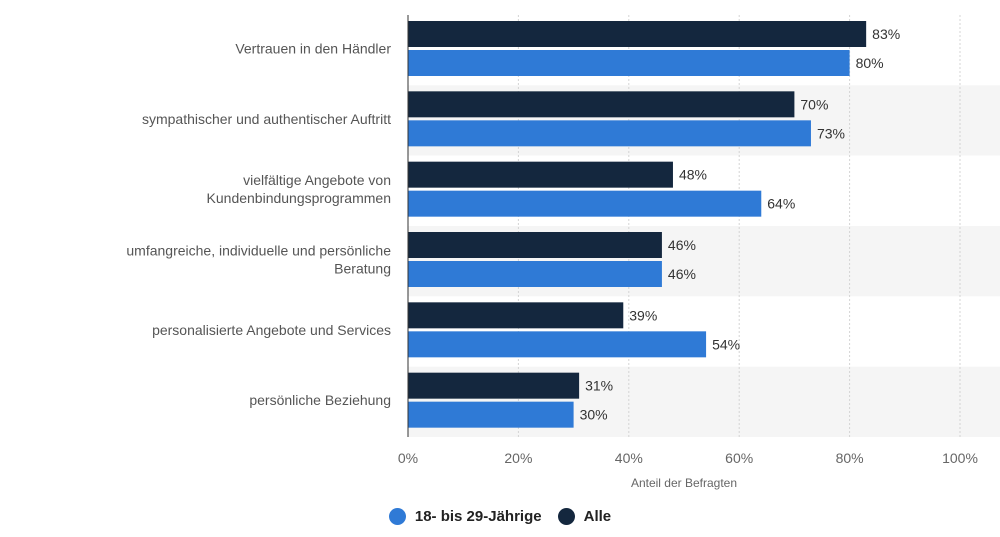  Describe the element at coordinates (688, 458) in the screenshot. I see `x-tick-labels: 0% 20% 40% 60% 80% 100%` at that location.